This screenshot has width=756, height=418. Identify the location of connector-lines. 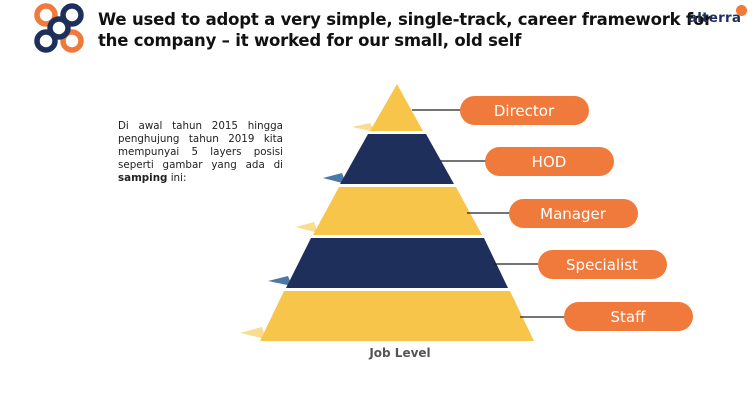
(489, 213).